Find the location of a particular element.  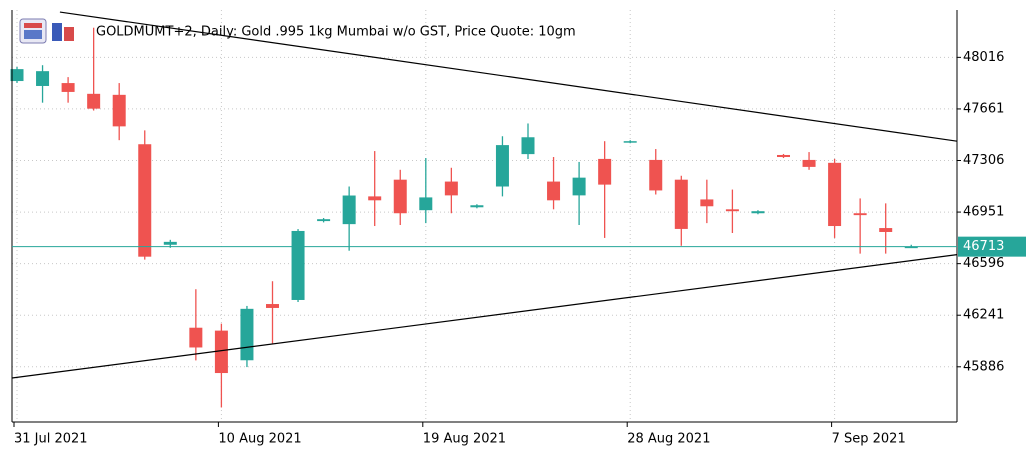

y-tick-label: 48016 is located at coordinates (983, 57).